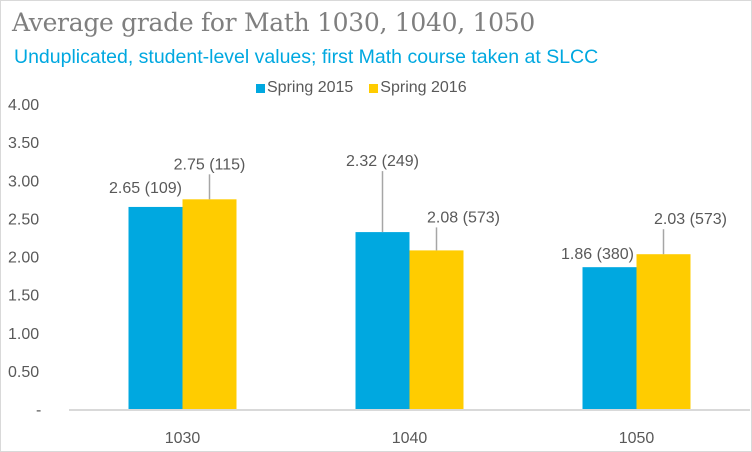 The image size is (752, 452). Describe the element at coordinates (597, 254) in the screenshot. I see `data-label: 1.86 (380)` at that location.